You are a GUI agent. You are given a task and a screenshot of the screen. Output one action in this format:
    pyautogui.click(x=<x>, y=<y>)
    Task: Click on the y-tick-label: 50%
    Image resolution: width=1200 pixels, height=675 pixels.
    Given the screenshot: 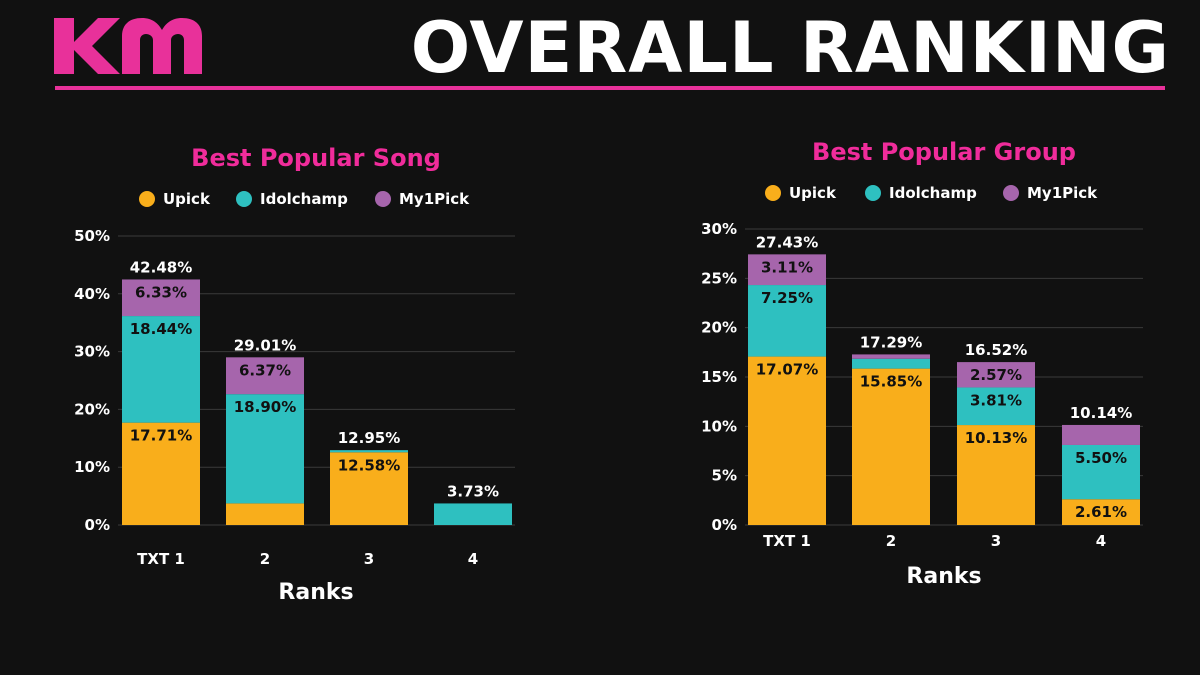 What is the action you would take?
    pyautogui.click(x=92, y=236)
    